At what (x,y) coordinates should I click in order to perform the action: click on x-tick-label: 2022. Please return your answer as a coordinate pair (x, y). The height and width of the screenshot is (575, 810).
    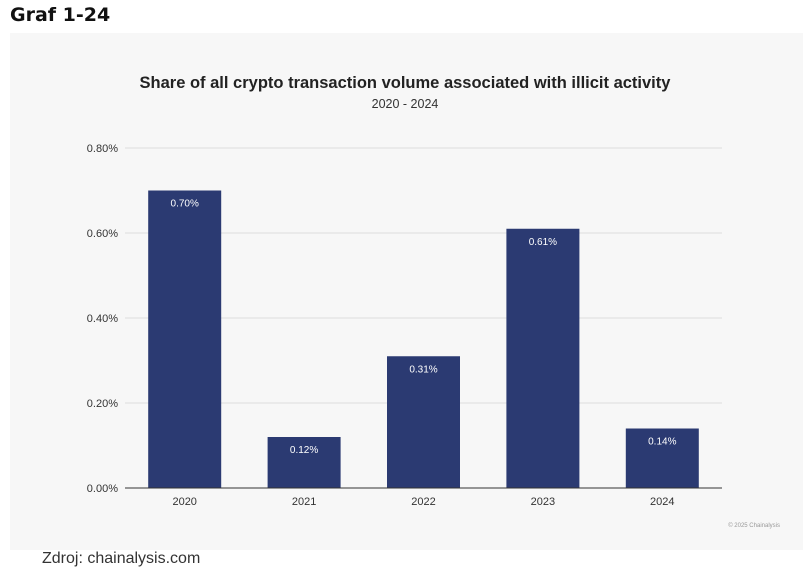
    Looking at the image, I should click on (423, 502).